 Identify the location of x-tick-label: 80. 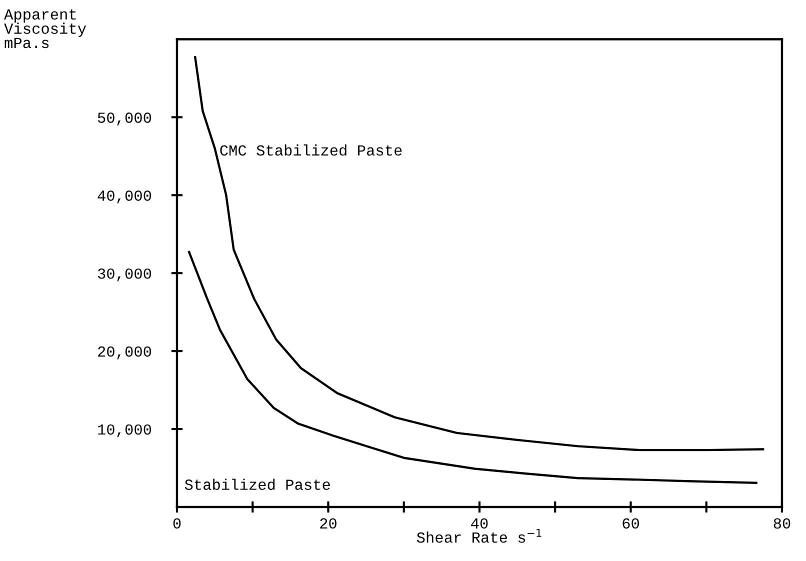
(782, 523).